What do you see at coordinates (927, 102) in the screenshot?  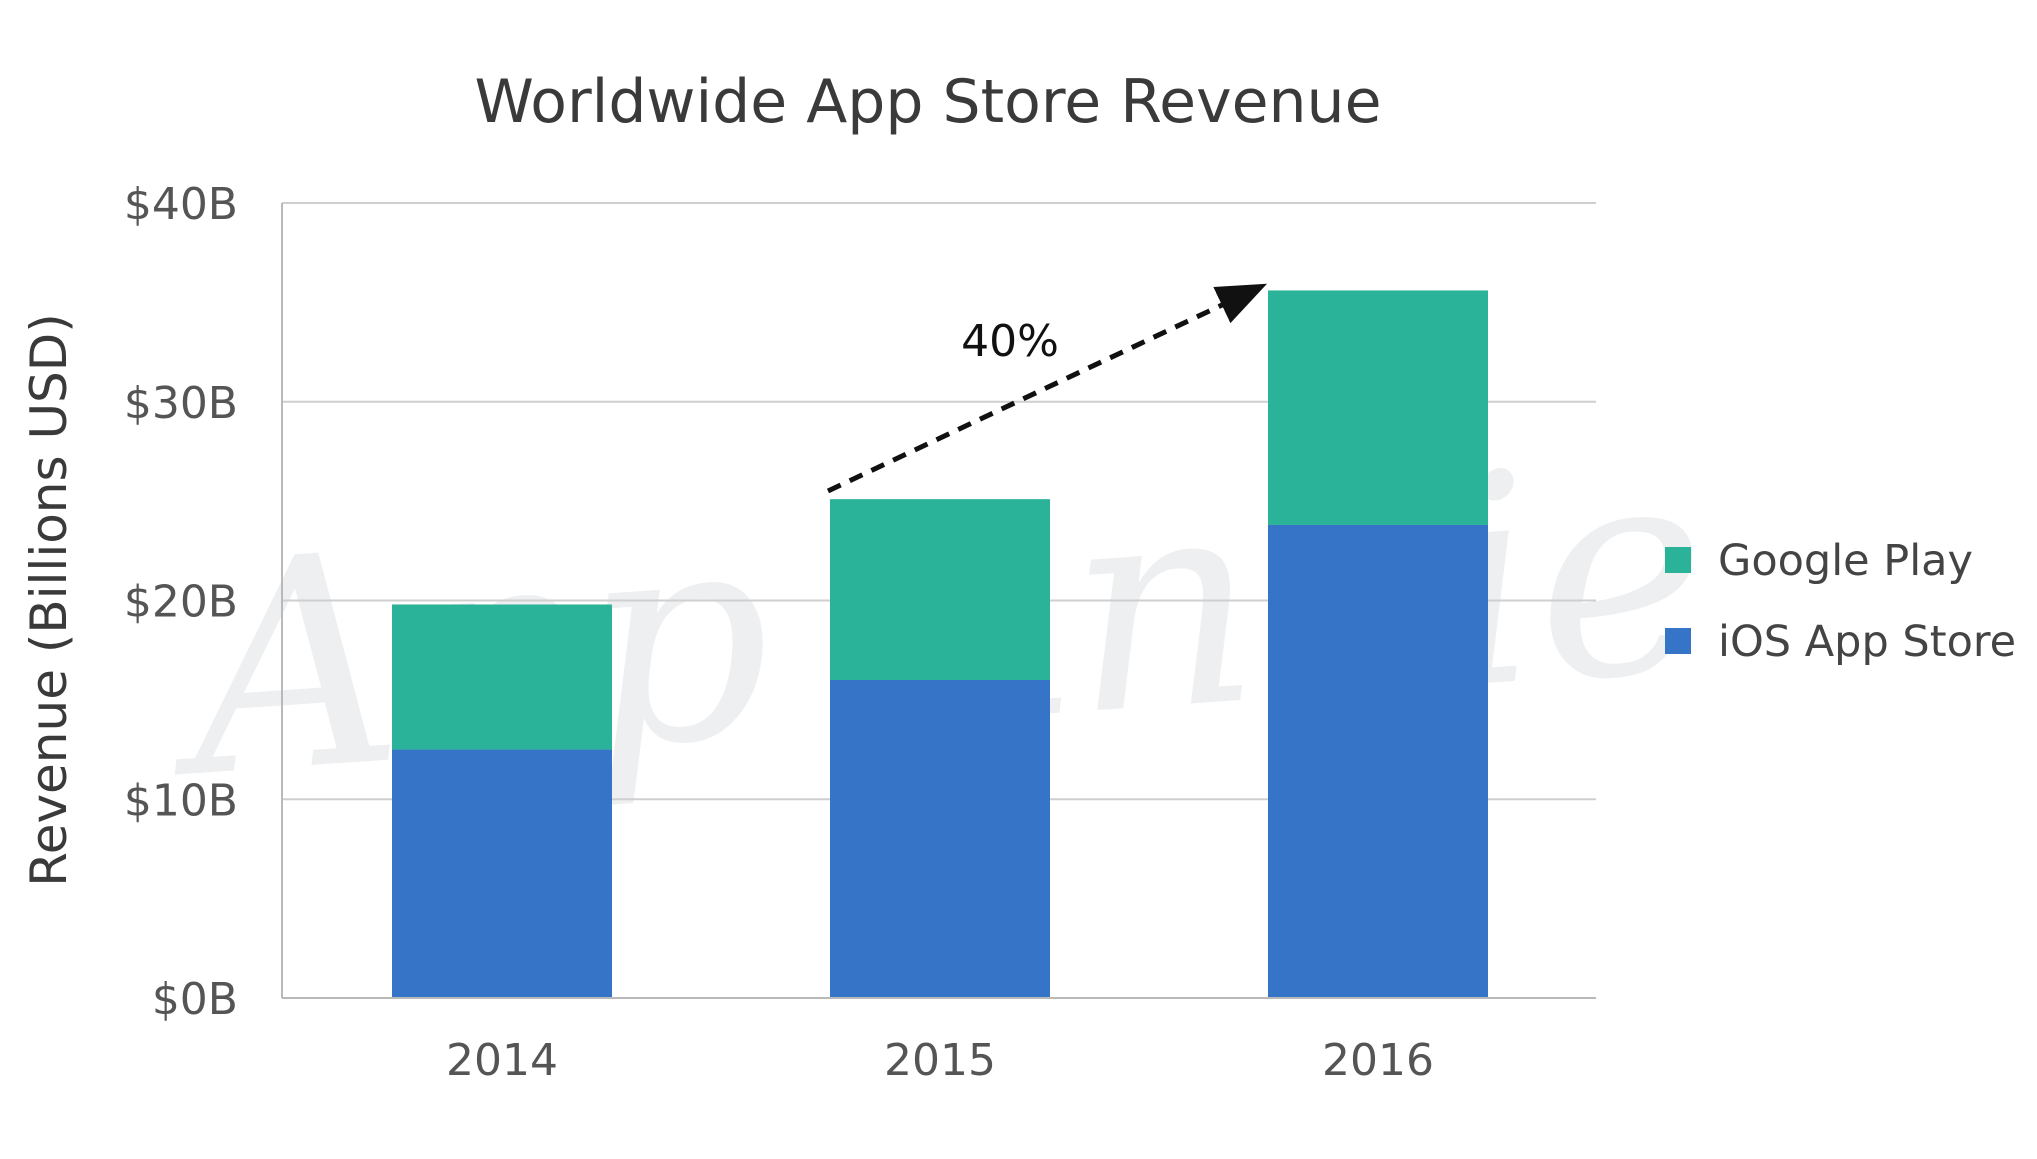 I see `chart-title: Worldwide App Store Revenue` at bounding box center [927, 102].